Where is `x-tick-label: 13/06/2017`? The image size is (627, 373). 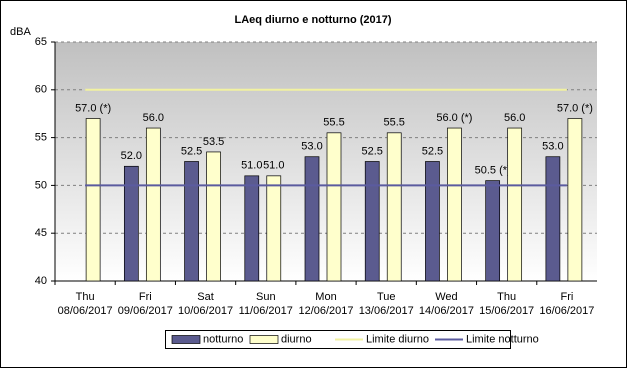 x-tick-label: 13/06/2017 is located at coordinates (386, 311).